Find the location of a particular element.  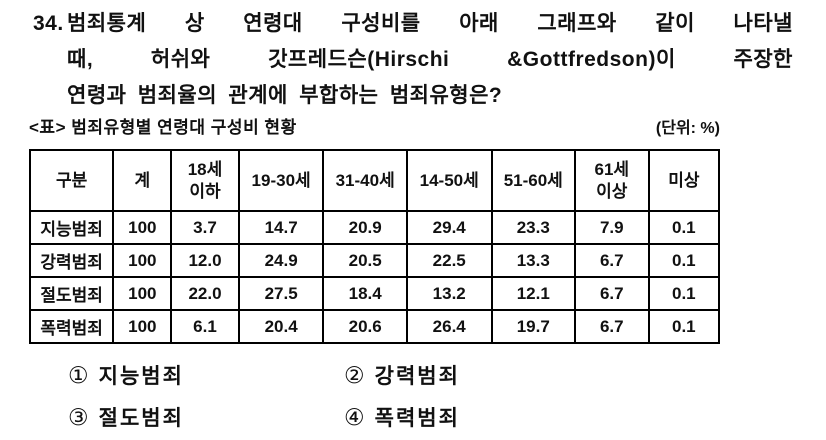

option-4-label: 폭력범죄 is located at coordinates (417, 418).